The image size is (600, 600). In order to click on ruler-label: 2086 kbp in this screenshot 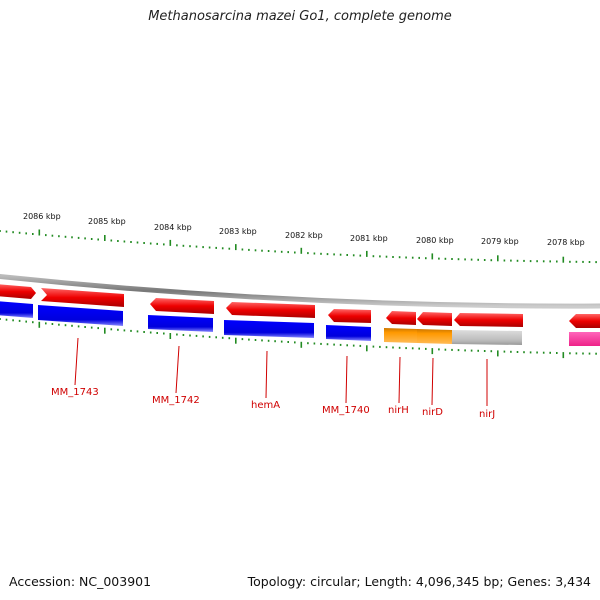, I will do `click(42, 216)`.